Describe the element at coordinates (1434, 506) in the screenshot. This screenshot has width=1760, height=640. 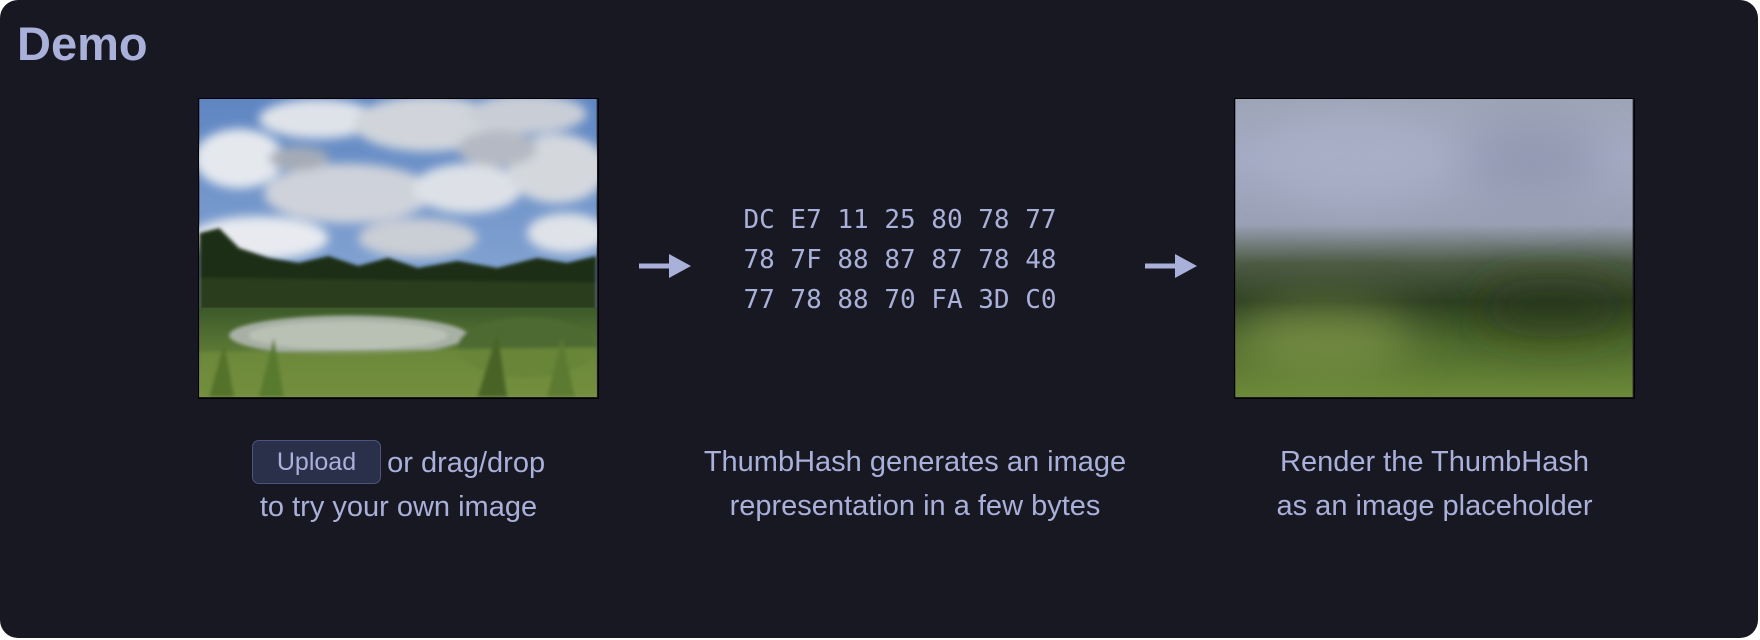
I see `placeholder-caption-line2: as an image placeholder` at that location.